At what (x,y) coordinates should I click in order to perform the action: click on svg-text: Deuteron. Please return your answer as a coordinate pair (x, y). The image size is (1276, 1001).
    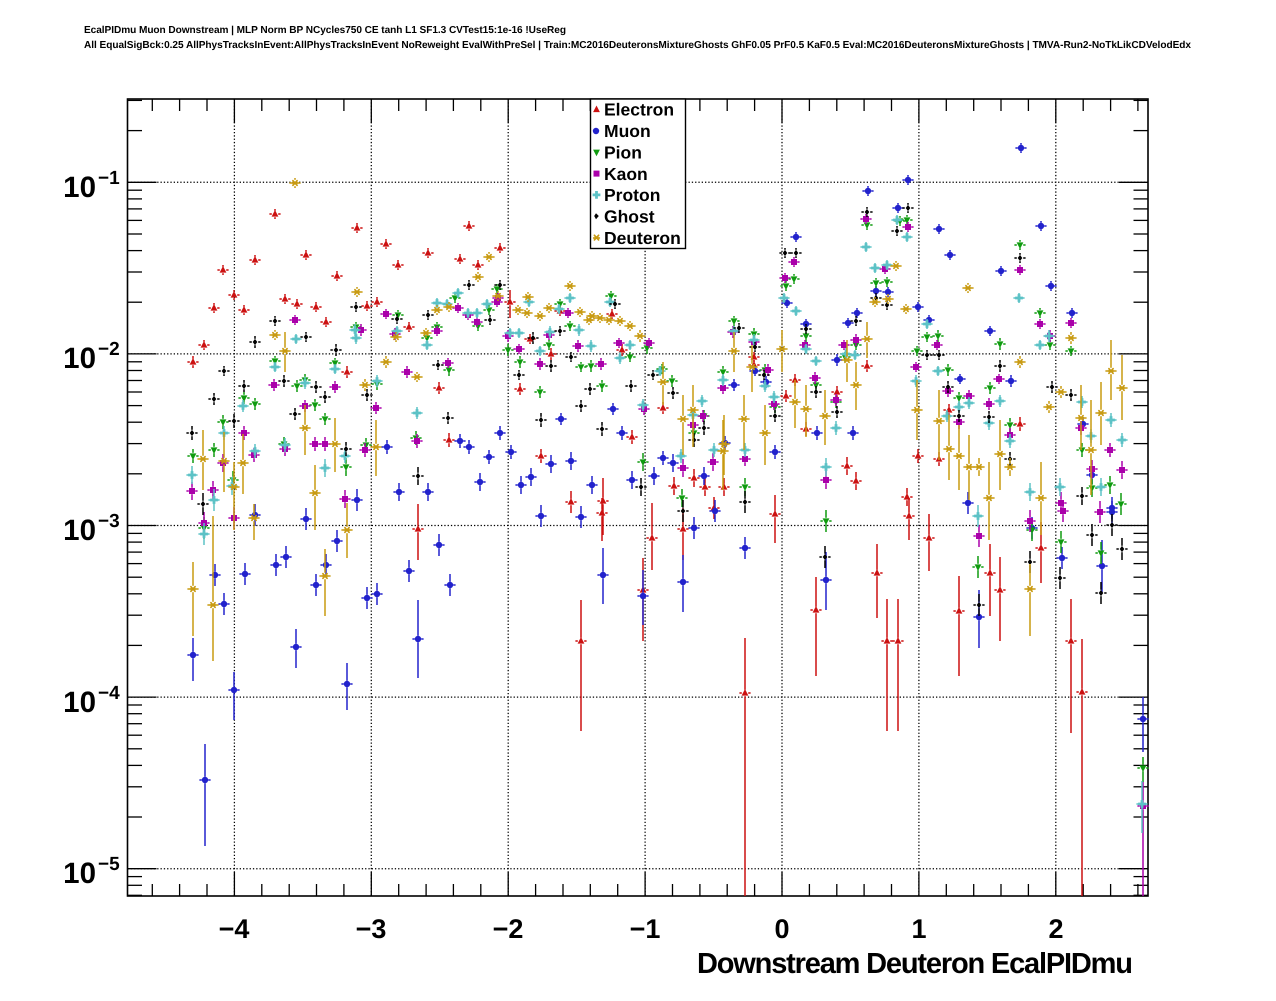
    Looking at the image, I should click on (642, 238).